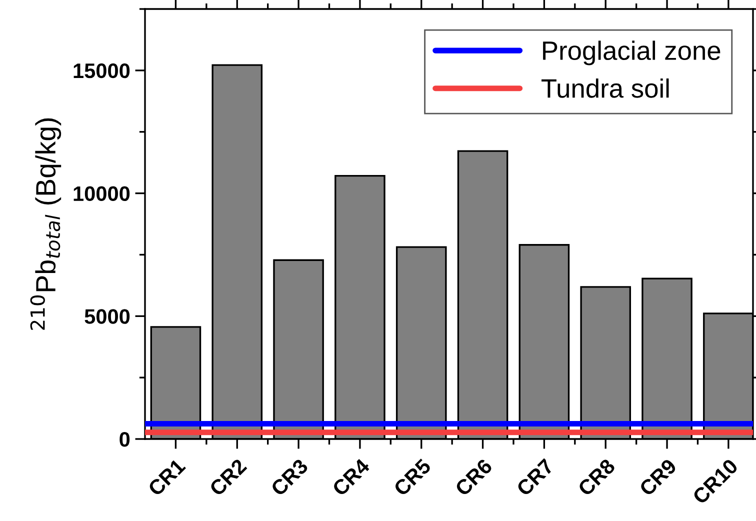 The image size is (756, 521). What do you see at coordinates (46, 224) in the screenshot?
I see `y-axis-title: $^{210}$Pb$_{total}$ (Bq/kg)` at bounding box center [46, 224].